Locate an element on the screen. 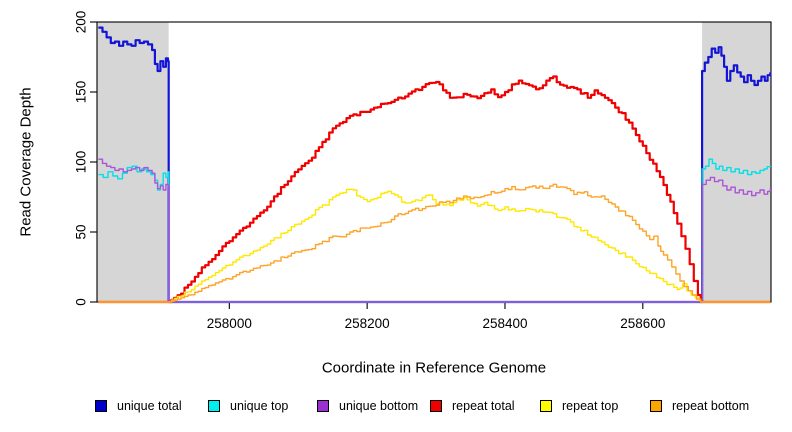 This screenshot has width=792, height=432. legend-item-repeat-total: repeat total is located at coordinates (472, 406).